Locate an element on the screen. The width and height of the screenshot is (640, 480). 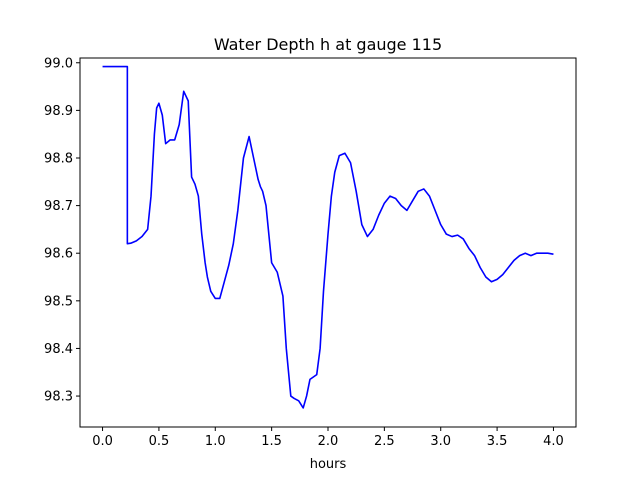
x-tick-label: 0.0 is located at coordinates (102, 441).